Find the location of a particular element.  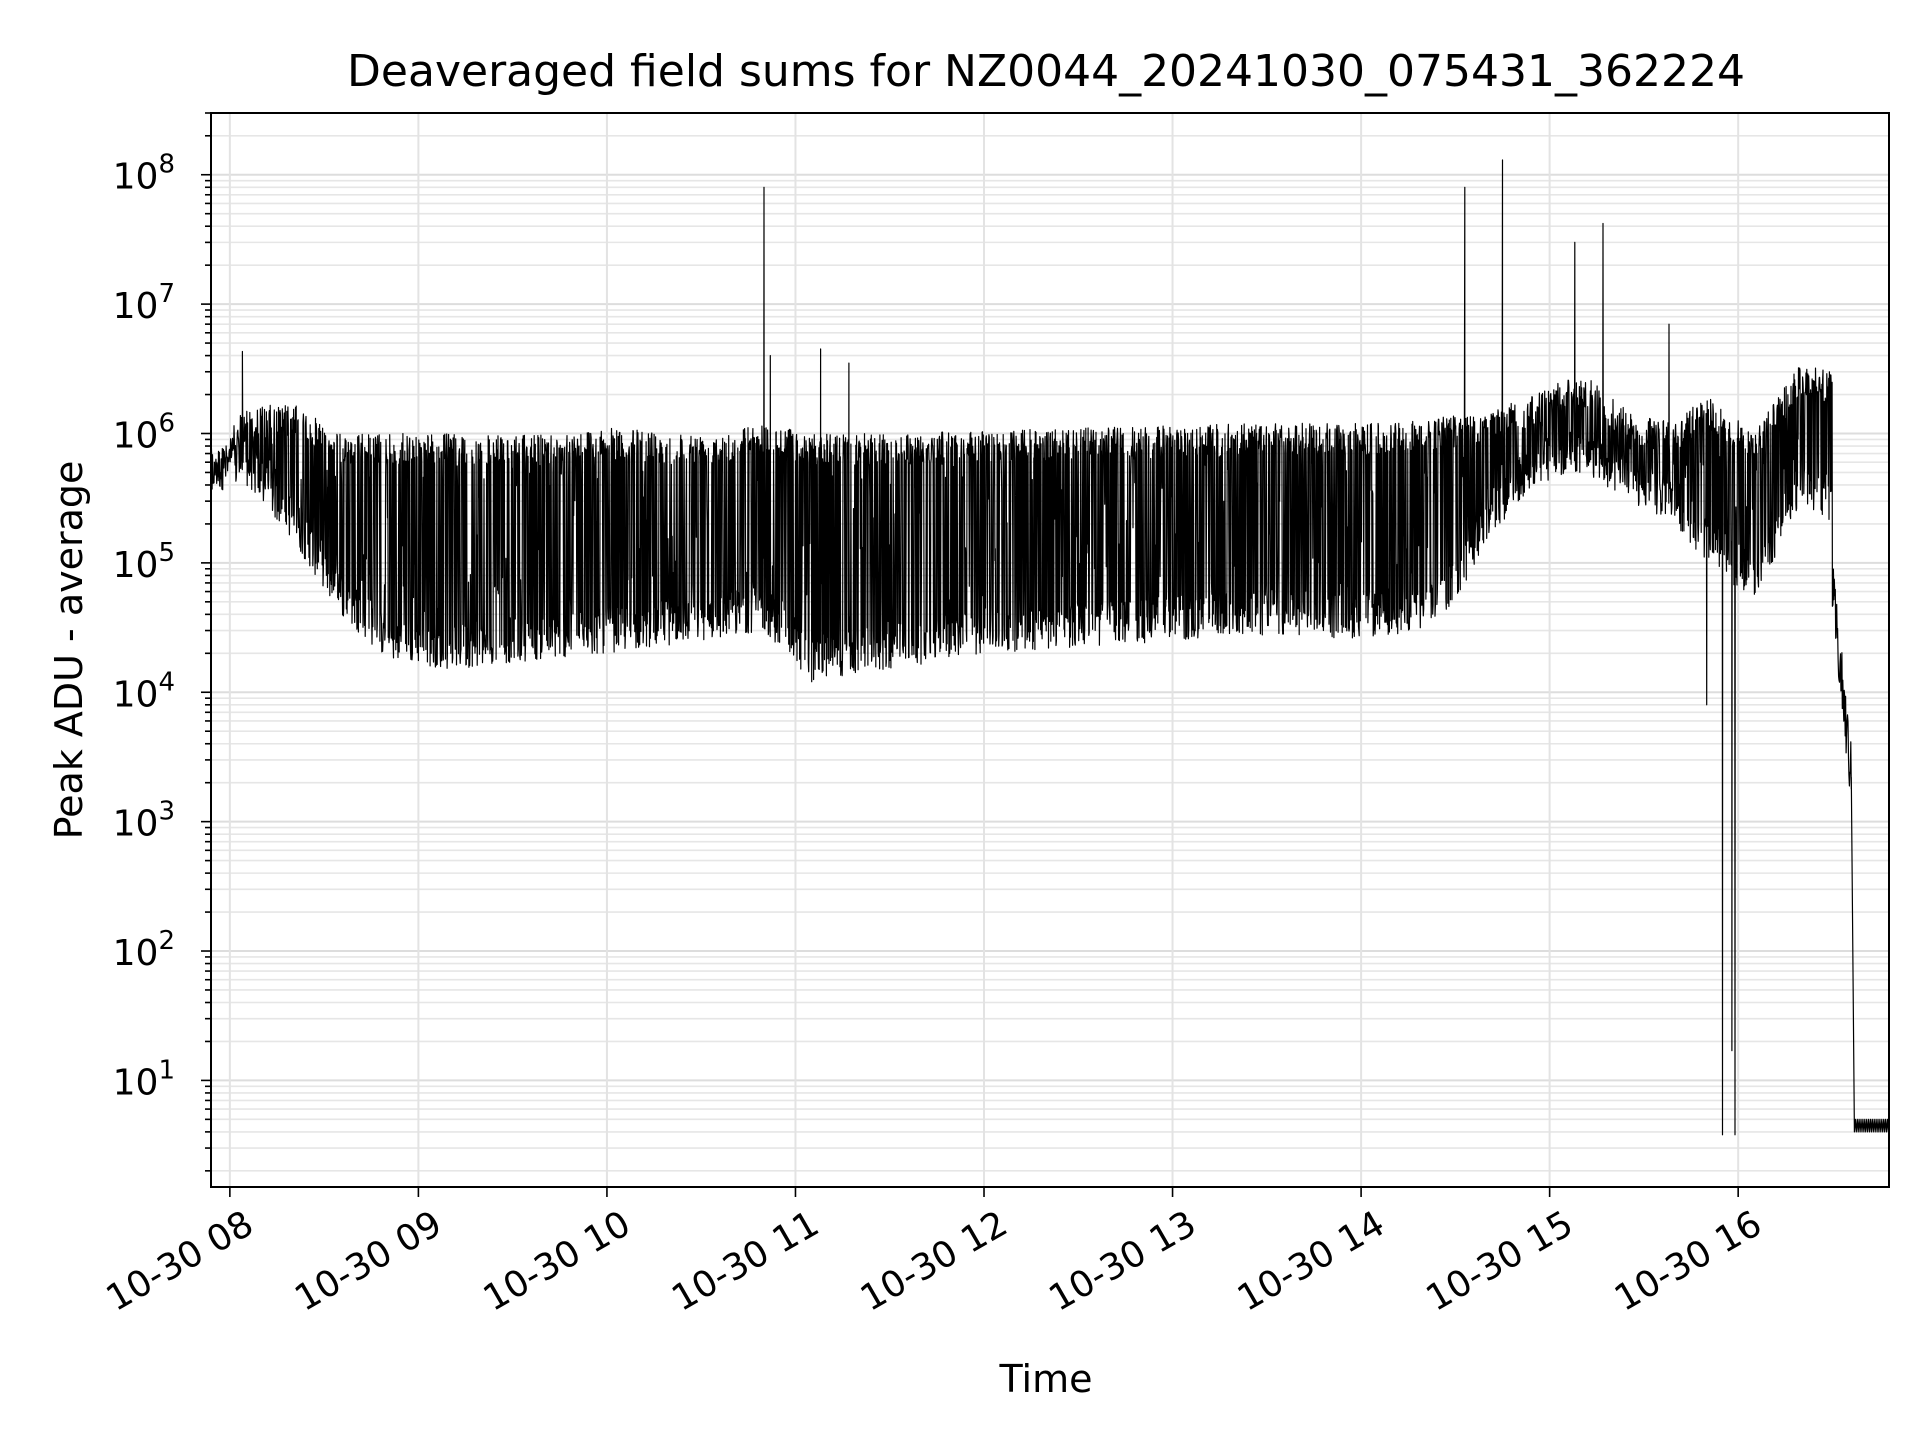

y-tick-label: 10⁶ is located at coordinates (144, 432).